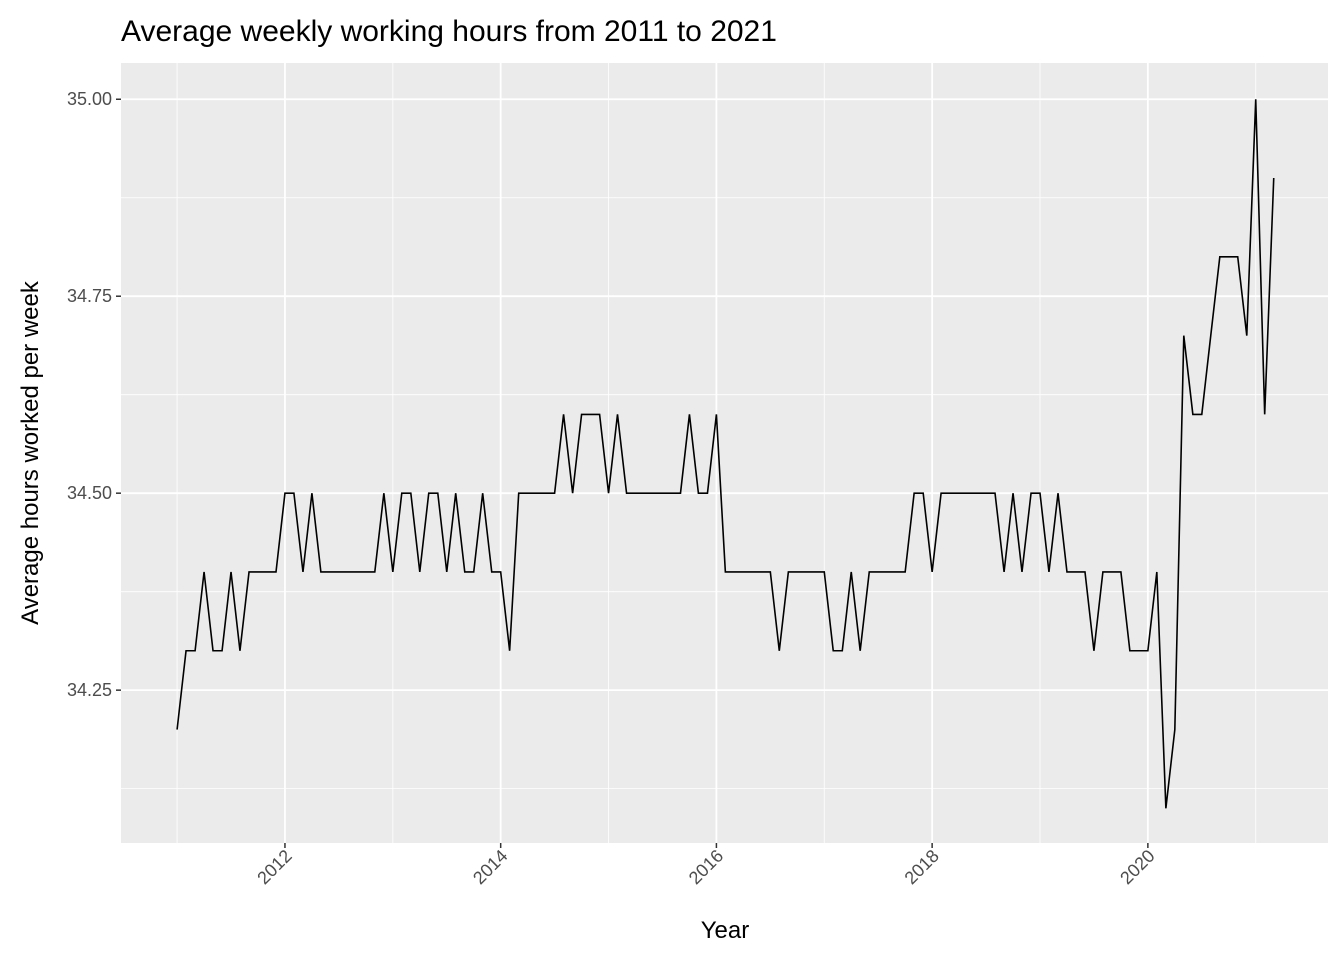 The height and width of the screenshot is (960, 1344). I want to click on x-tick-label: 2014, so click(490, 867).